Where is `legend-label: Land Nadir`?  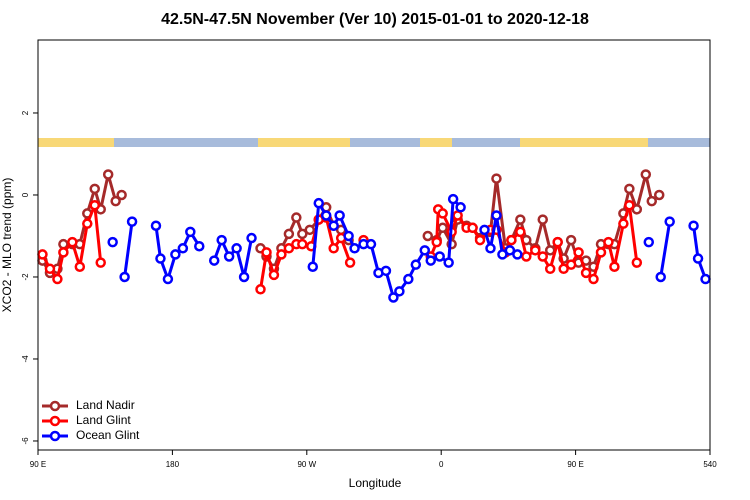 legend-label: Land Nadir is located at coordinates (105, 405).